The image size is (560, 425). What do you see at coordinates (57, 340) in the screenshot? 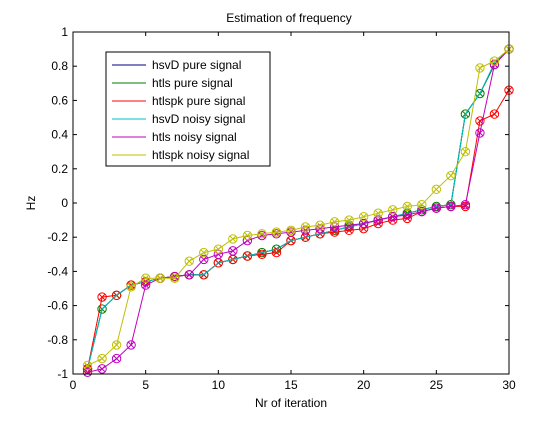
I see `y-tick-label: -0.8` at bounding box center [57, 340].